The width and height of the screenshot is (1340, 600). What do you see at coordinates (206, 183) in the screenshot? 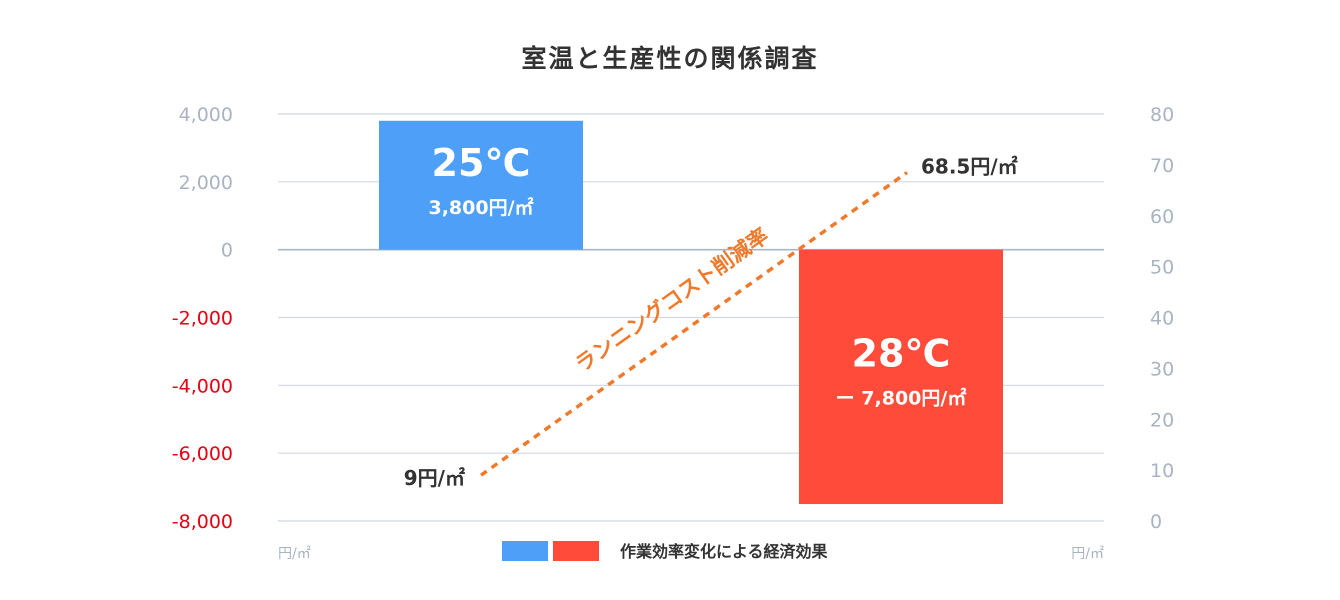
I see `left-tick-label: 2,000` at bounding box center [206, 183].